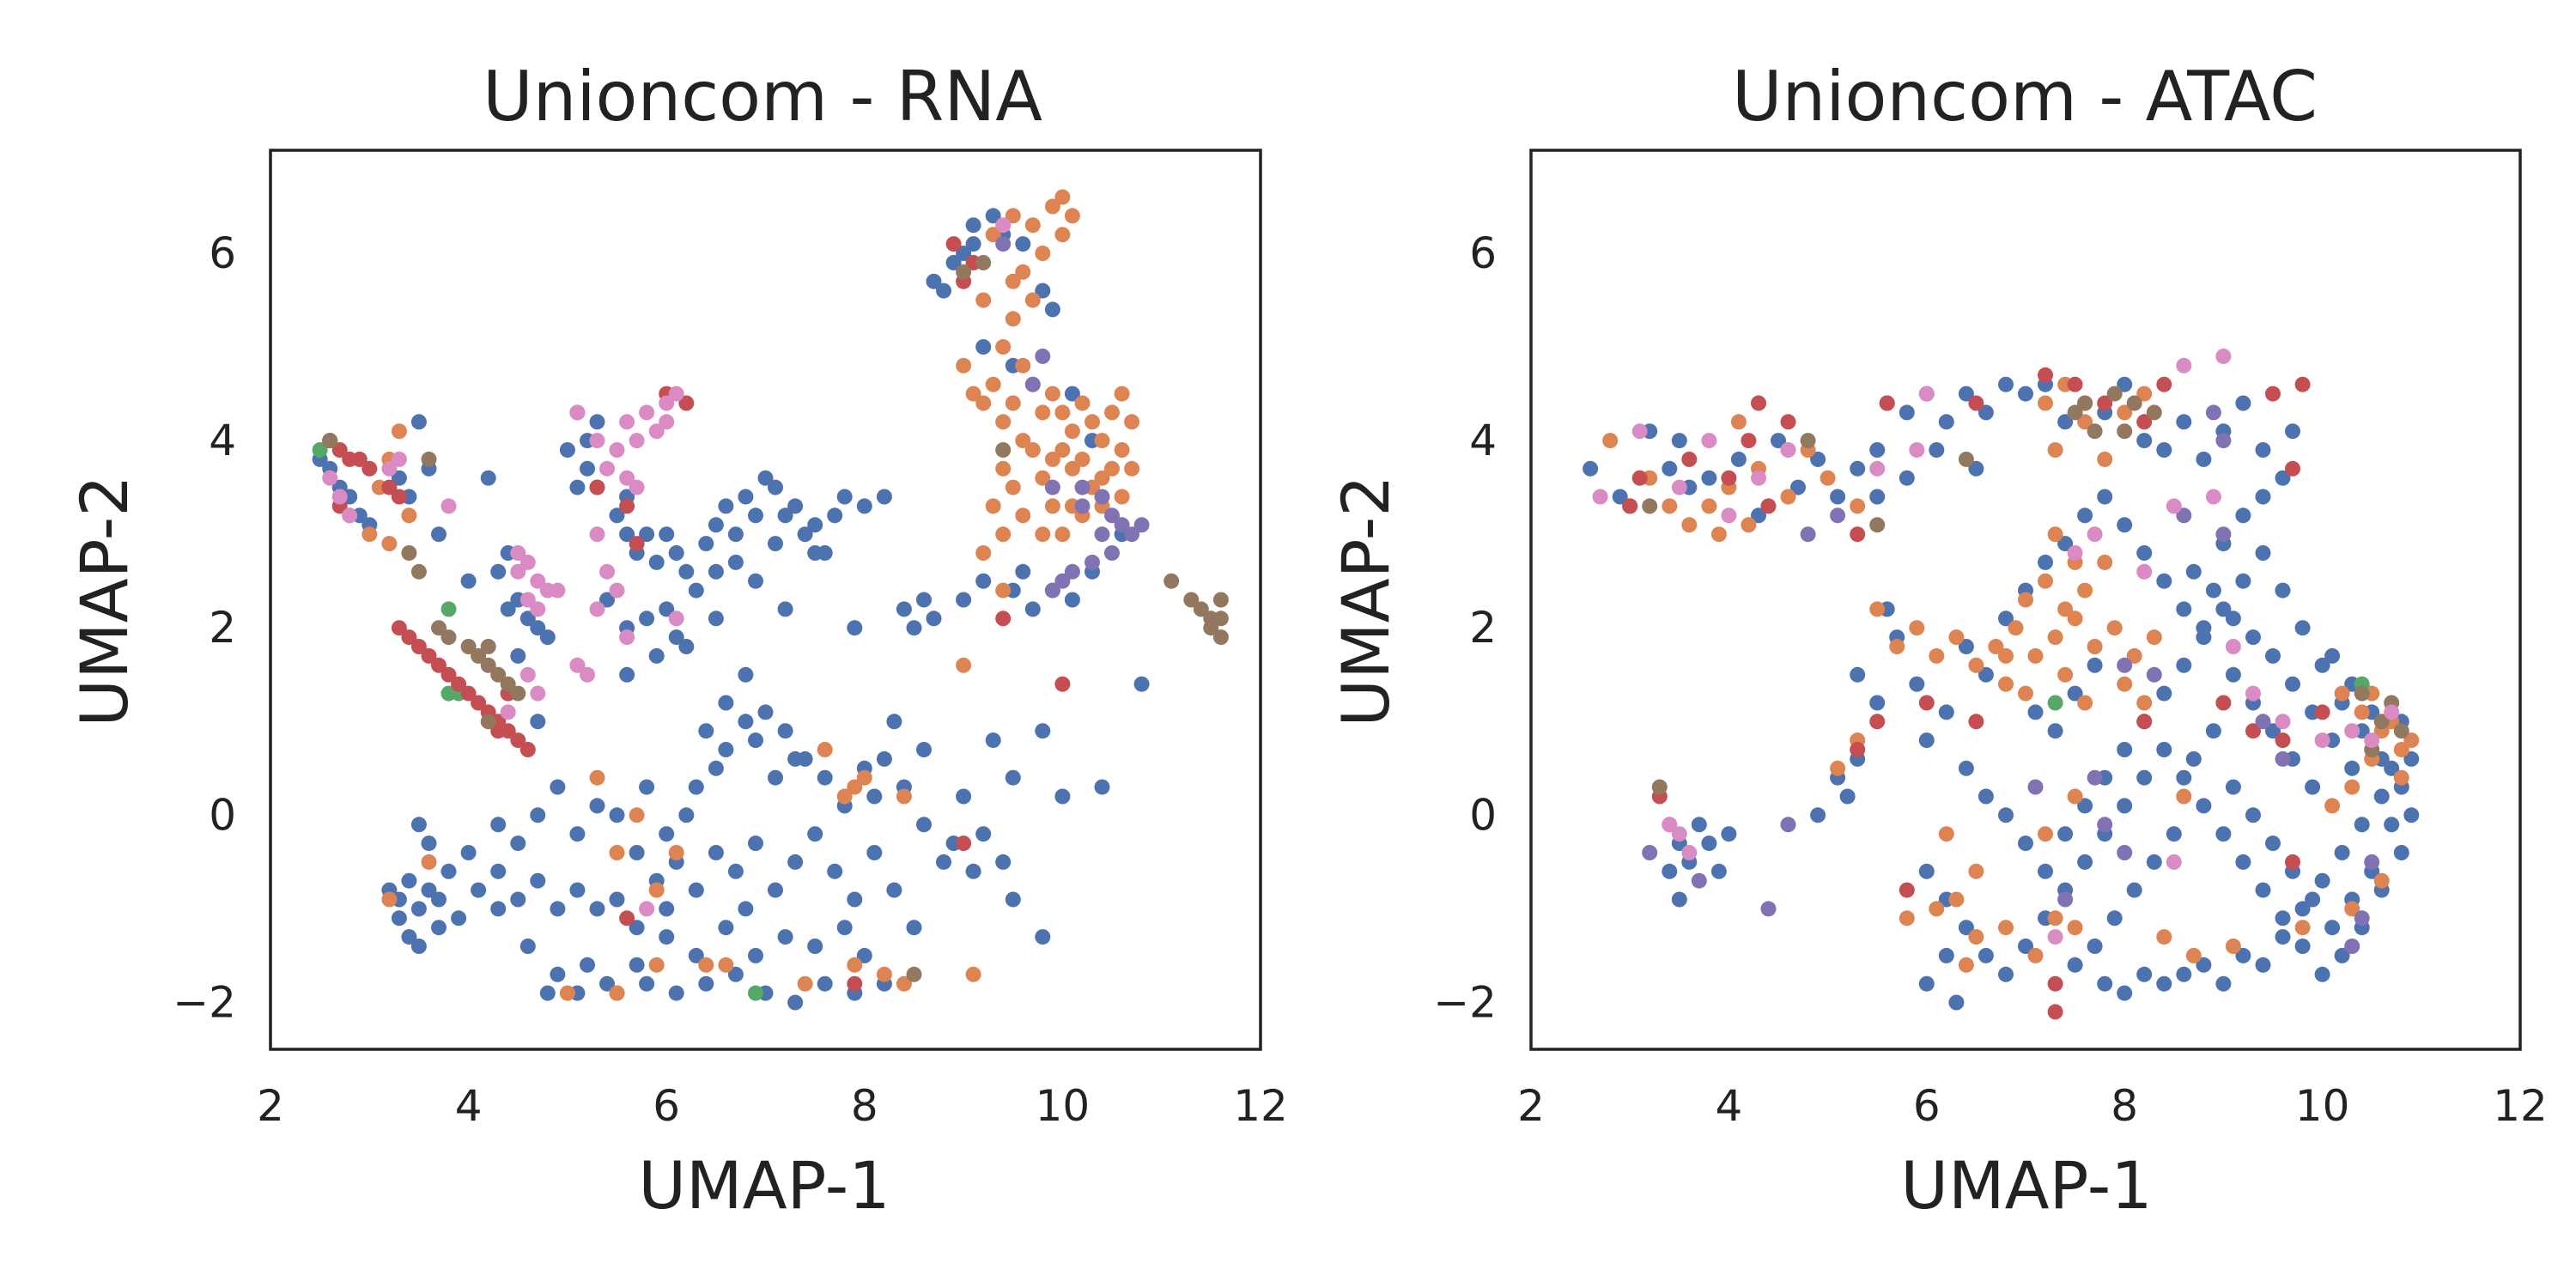 This screenshot has height=1288, width=2576. Describe the element at coordinates (1261, 1106) in the screenshot. I see `rna-x-tick-label: 12` at that location.